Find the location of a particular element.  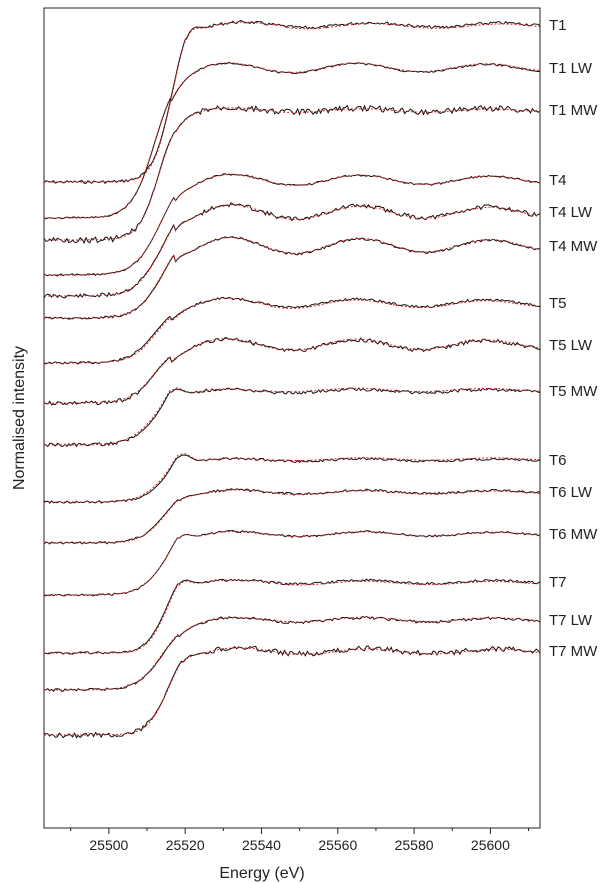

series-label: T4 MW is located at coordinates (573, 246).